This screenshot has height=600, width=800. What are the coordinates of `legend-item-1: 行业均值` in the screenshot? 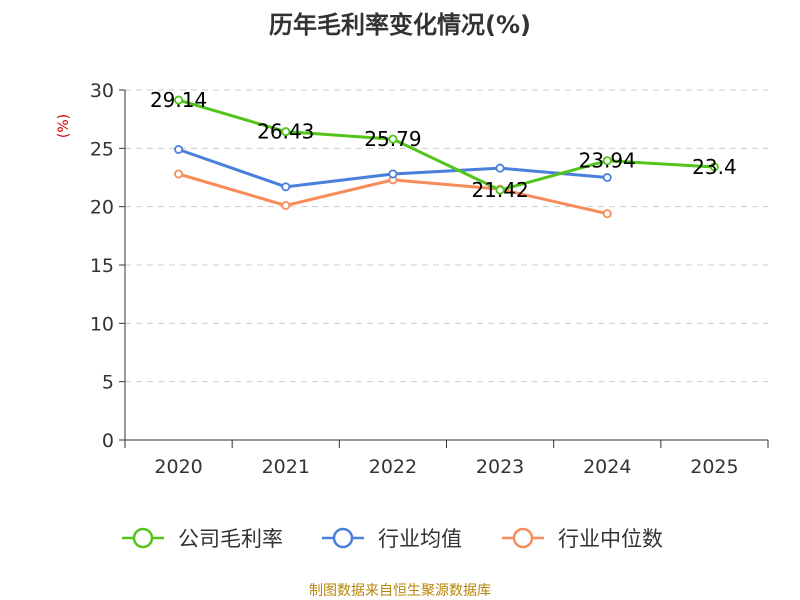 It's located at (392, 539).